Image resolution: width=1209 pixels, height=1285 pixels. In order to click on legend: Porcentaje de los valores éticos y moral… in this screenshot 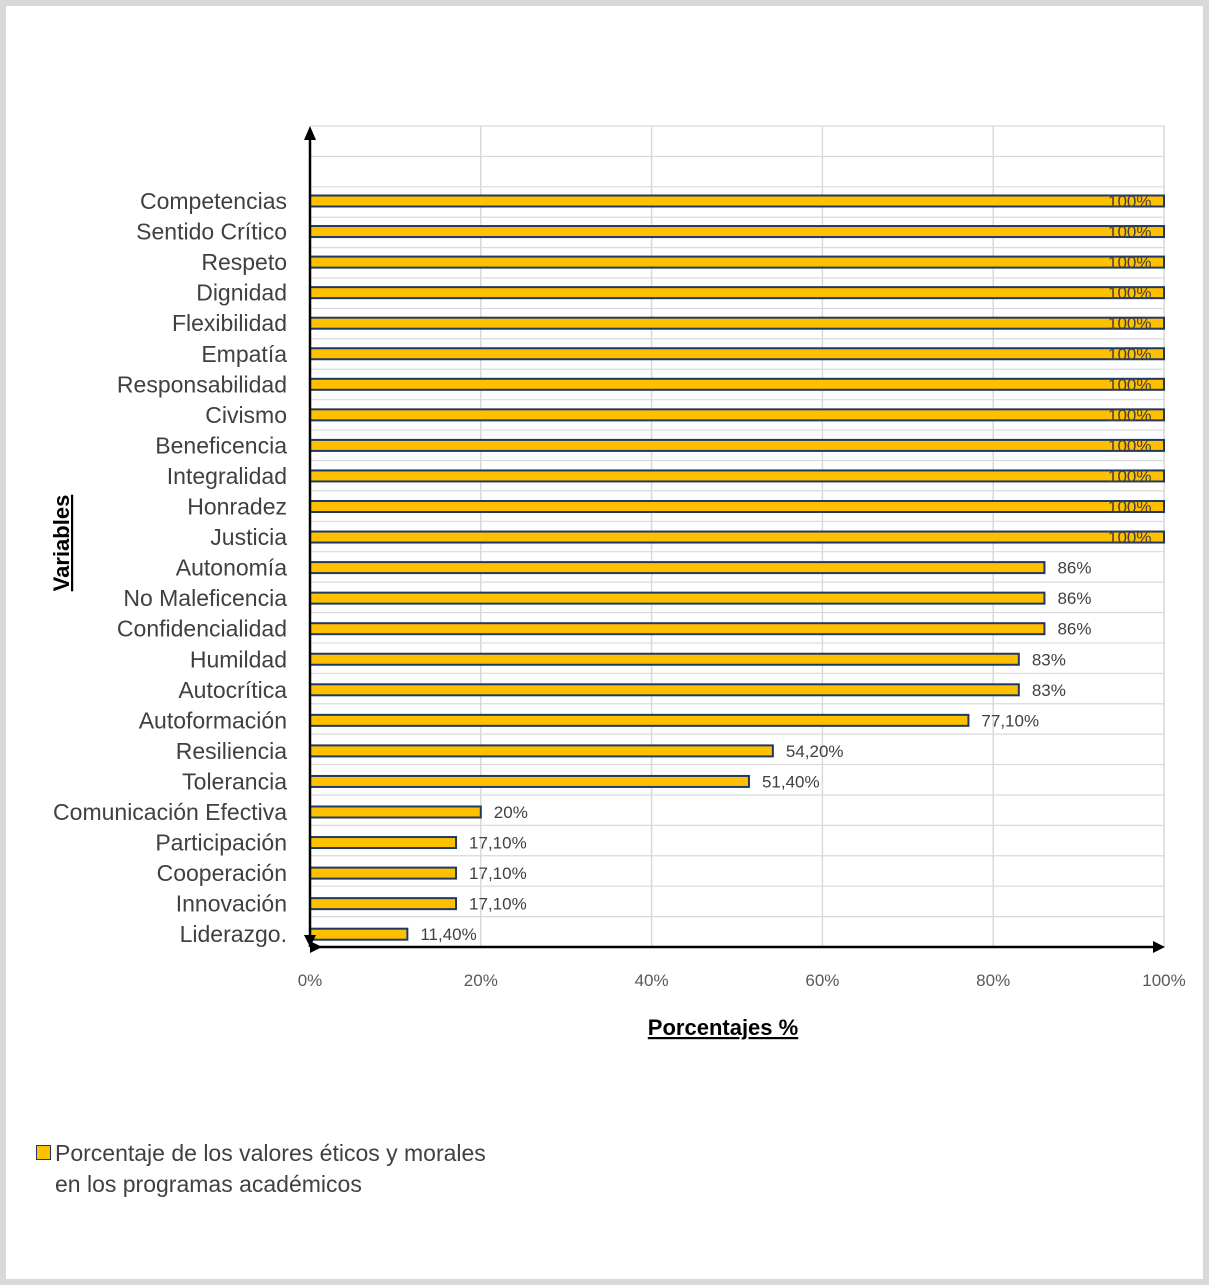, I will do `click(261, 1169)`.